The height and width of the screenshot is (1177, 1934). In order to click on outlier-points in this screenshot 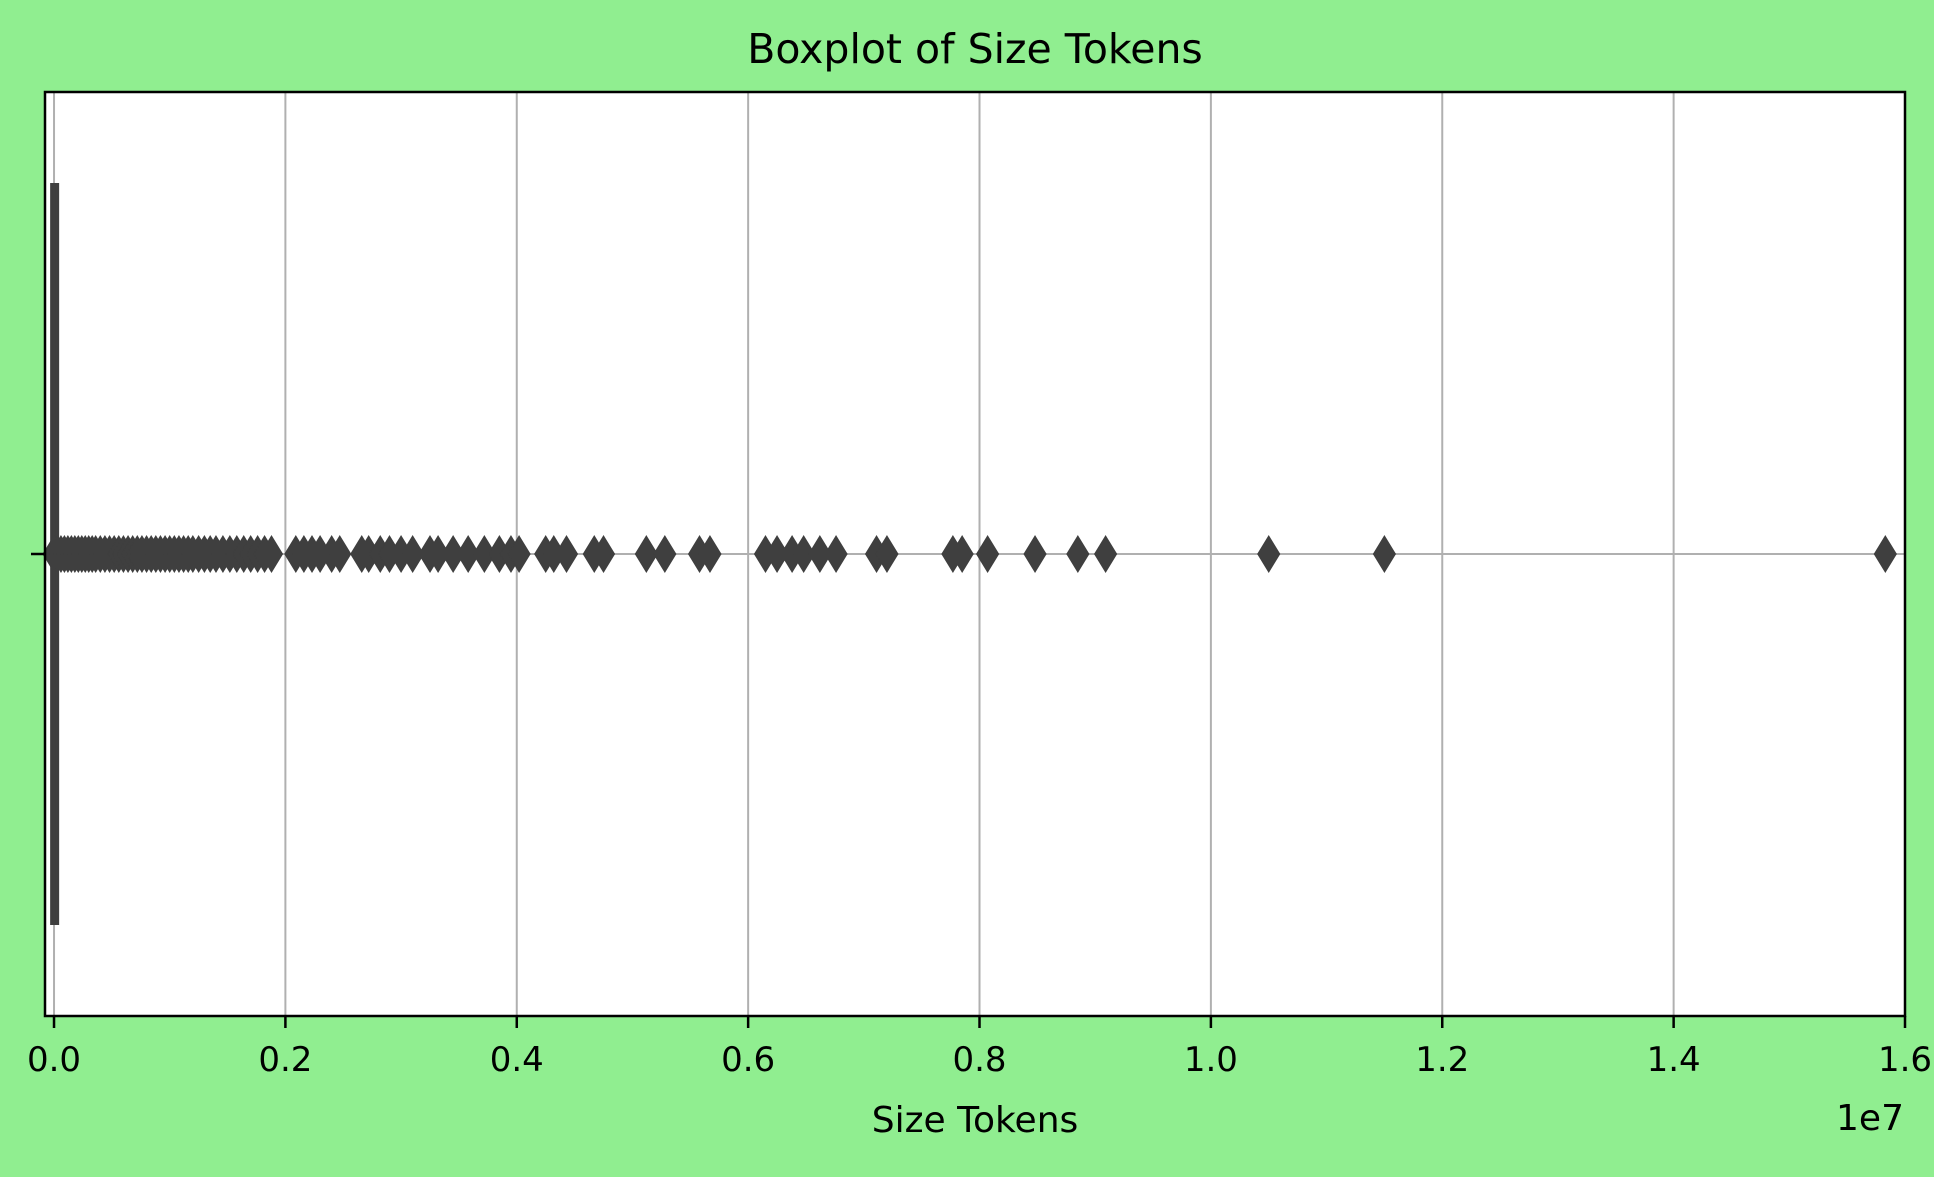, I will do `click(969, 554)`.